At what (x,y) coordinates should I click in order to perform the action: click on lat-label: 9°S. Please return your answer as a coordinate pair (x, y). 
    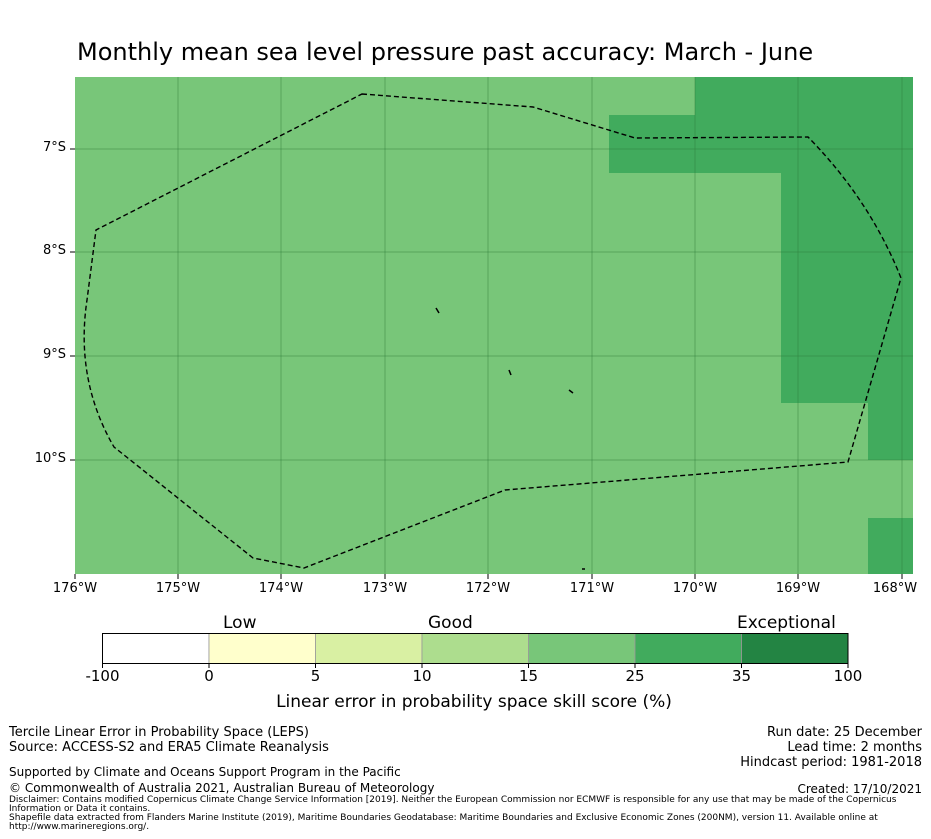
    Looking at the image, I should click on (54, 354).